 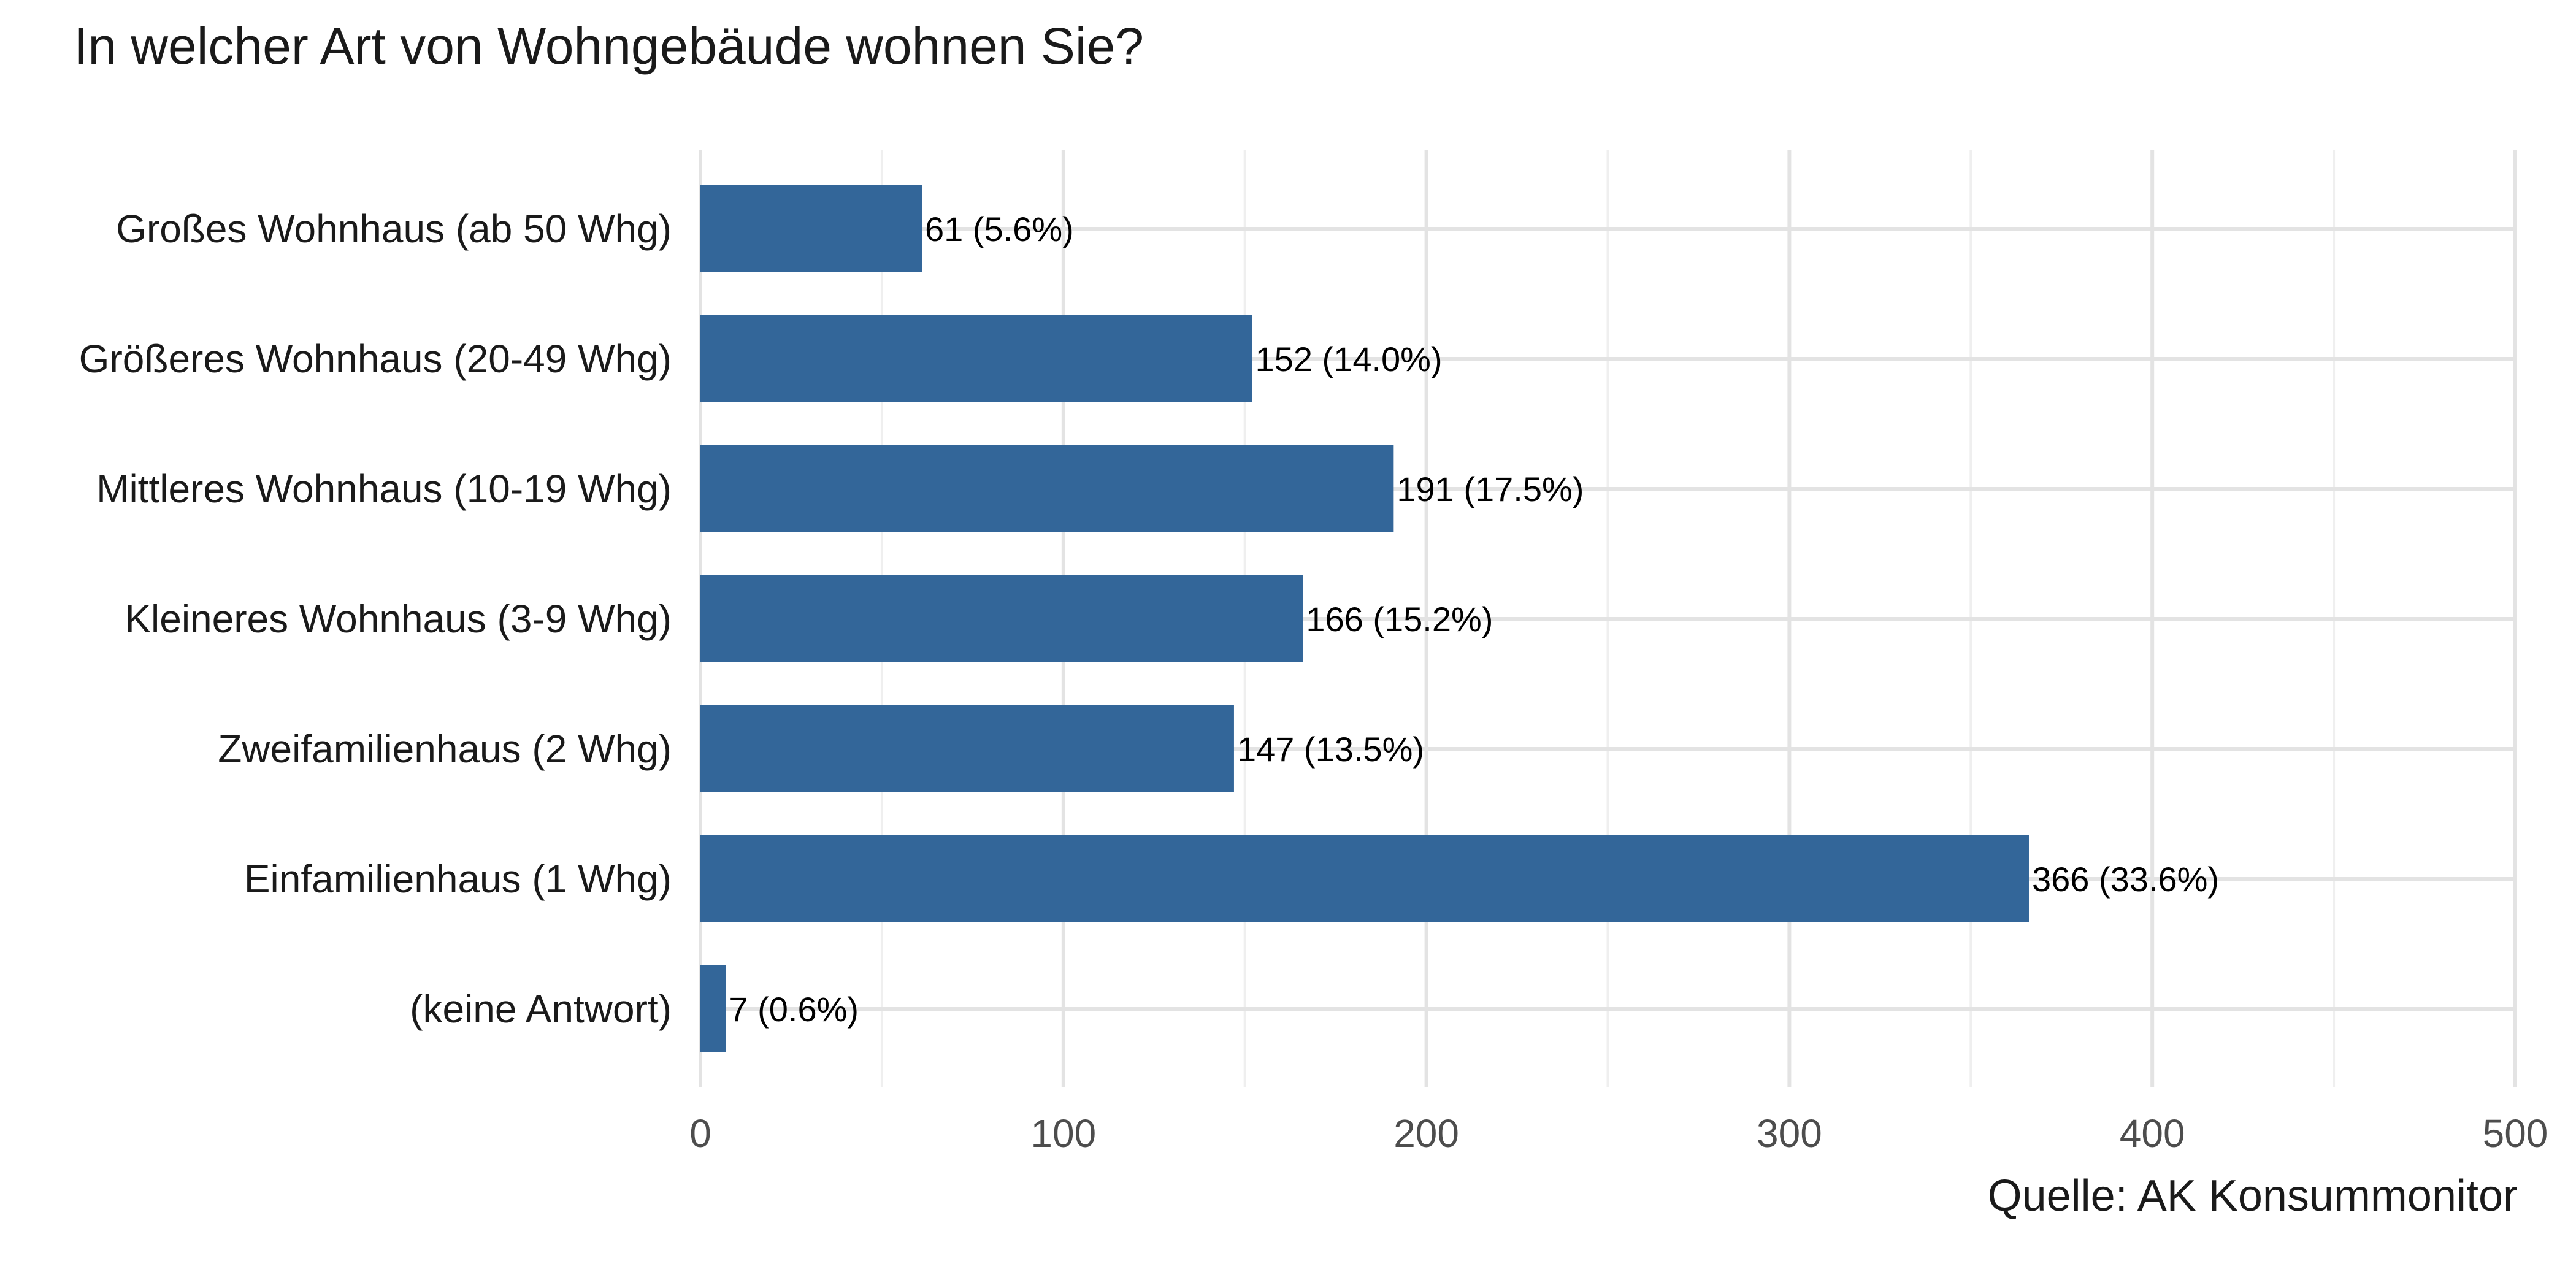 What do you see at coordinates (458, 879) in the screenshot?
I see `category-label: Einfamilienhaus (1 Whg)` at bounding box center [458, 879].